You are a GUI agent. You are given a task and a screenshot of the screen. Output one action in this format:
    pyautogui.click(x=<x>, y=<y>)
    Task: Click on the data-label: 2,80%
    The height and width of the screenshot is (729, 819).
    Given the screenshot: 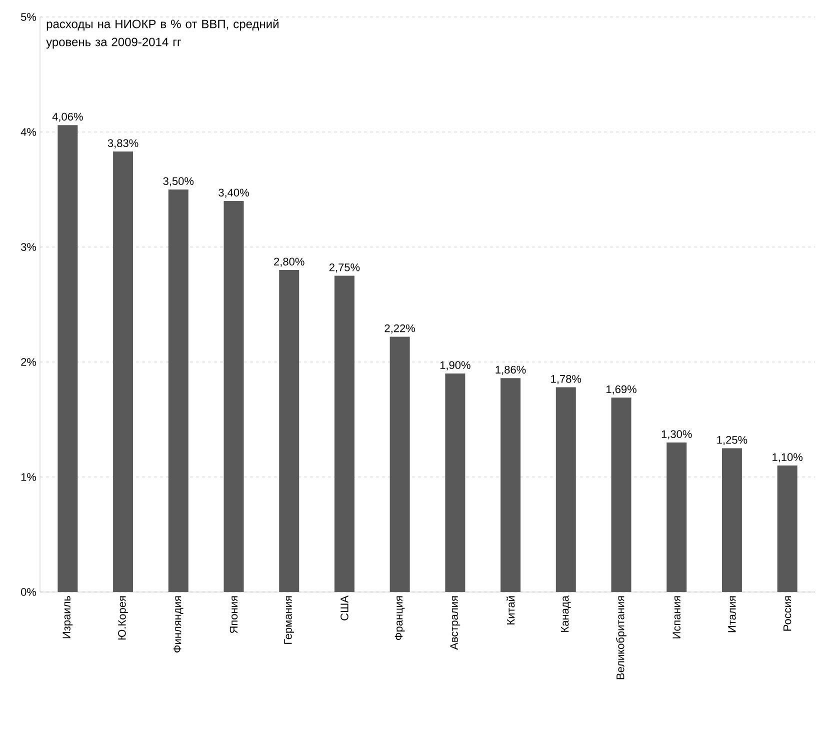 What is the action you would take?
    pyautogui.click(x=289, y=262)
    